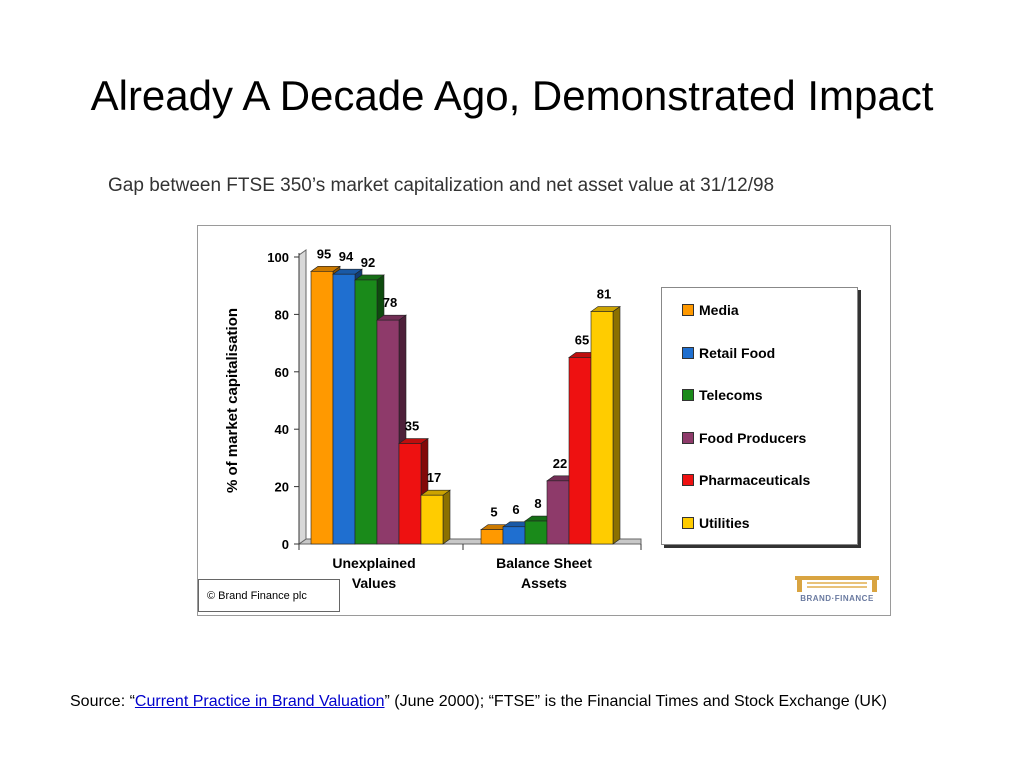  What do you see at coordinates (837, 598) in the screenshot?
I see `logo-text: BRAND·FINANCE` at bounding box center [837, 598].